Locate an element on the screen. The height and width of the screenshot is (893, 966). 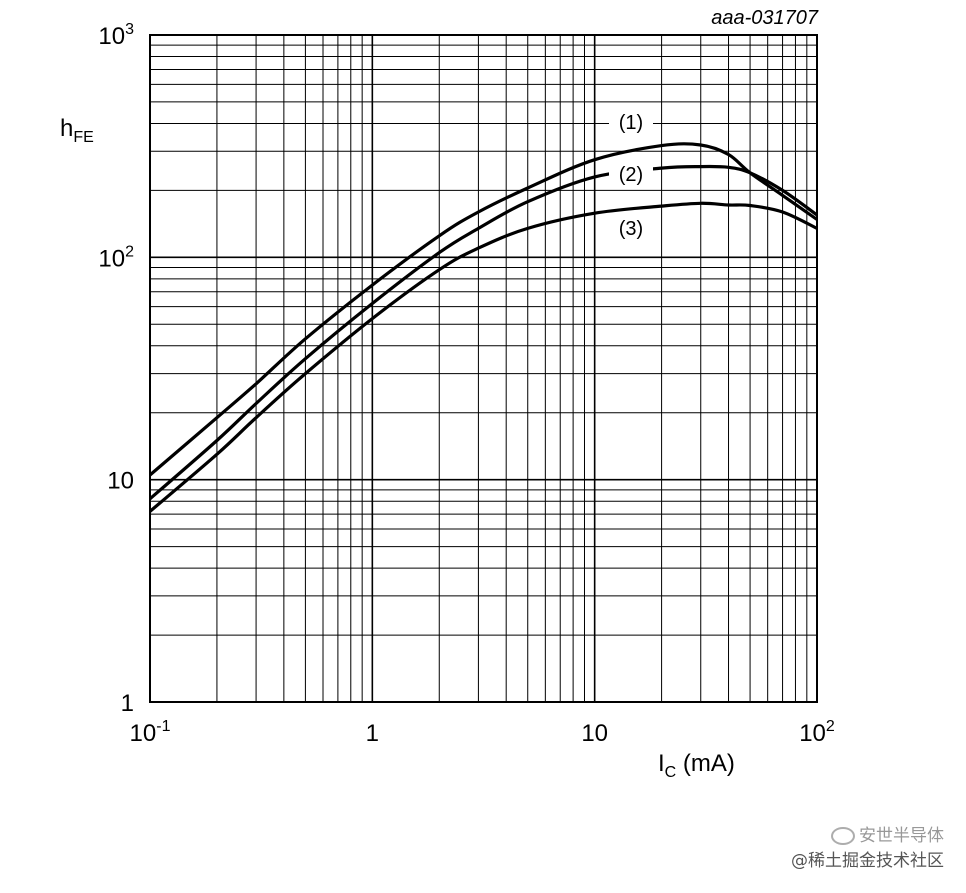
curve-label-2: (2) is located at coordinates (631, 175).